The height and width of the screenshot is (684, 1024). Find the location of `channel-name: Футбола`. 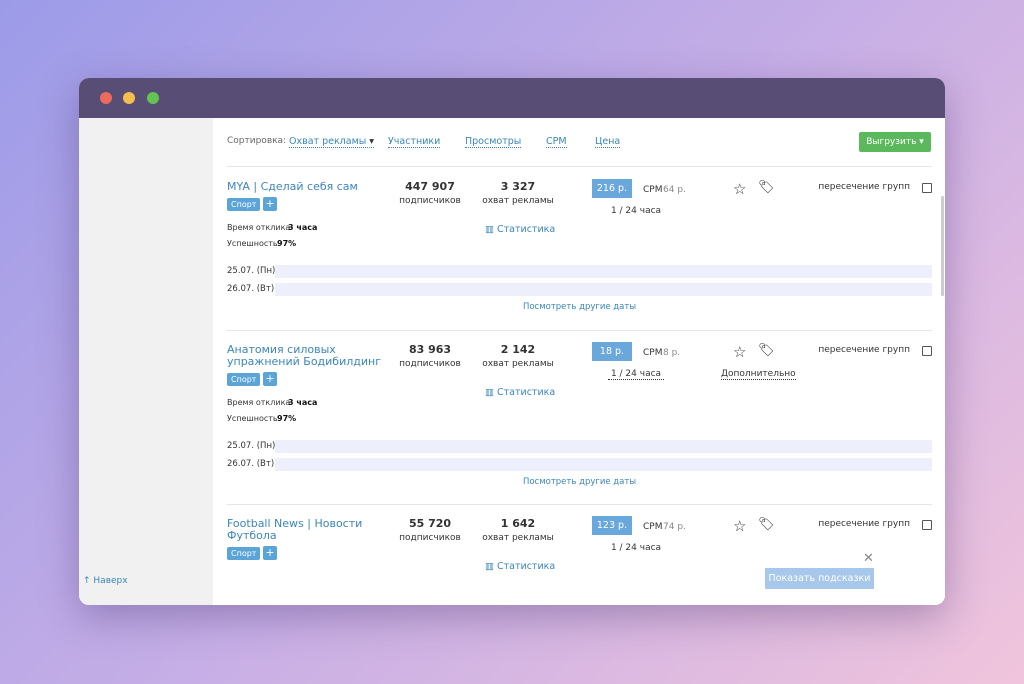

channel-name: Футбола is located at coordinates (252, 535).